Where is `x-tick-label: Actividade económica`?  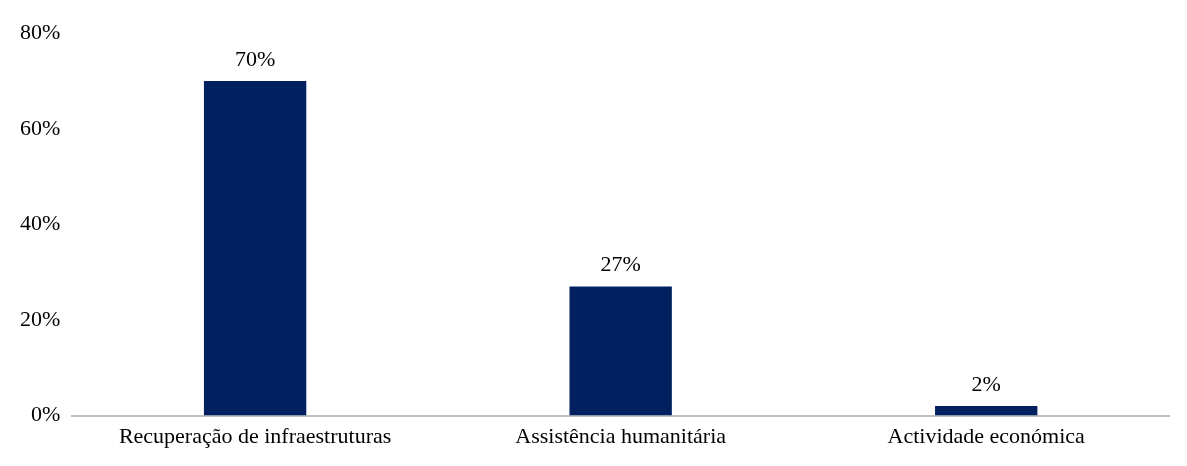 x-tick-label: Actividade económica is located at coordinates (986, 435).